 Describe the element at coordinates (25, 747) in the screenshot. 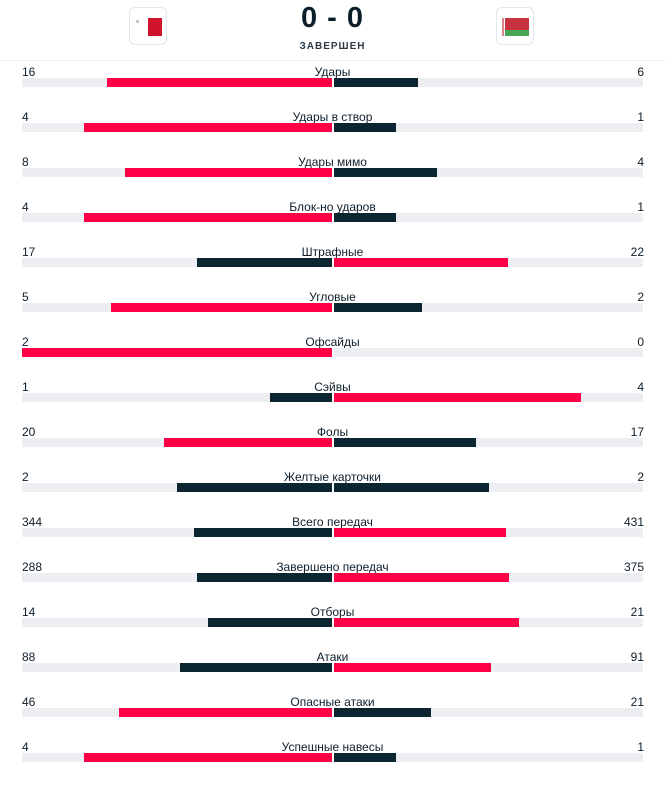

I see `home-stat-value: 4` at that location.